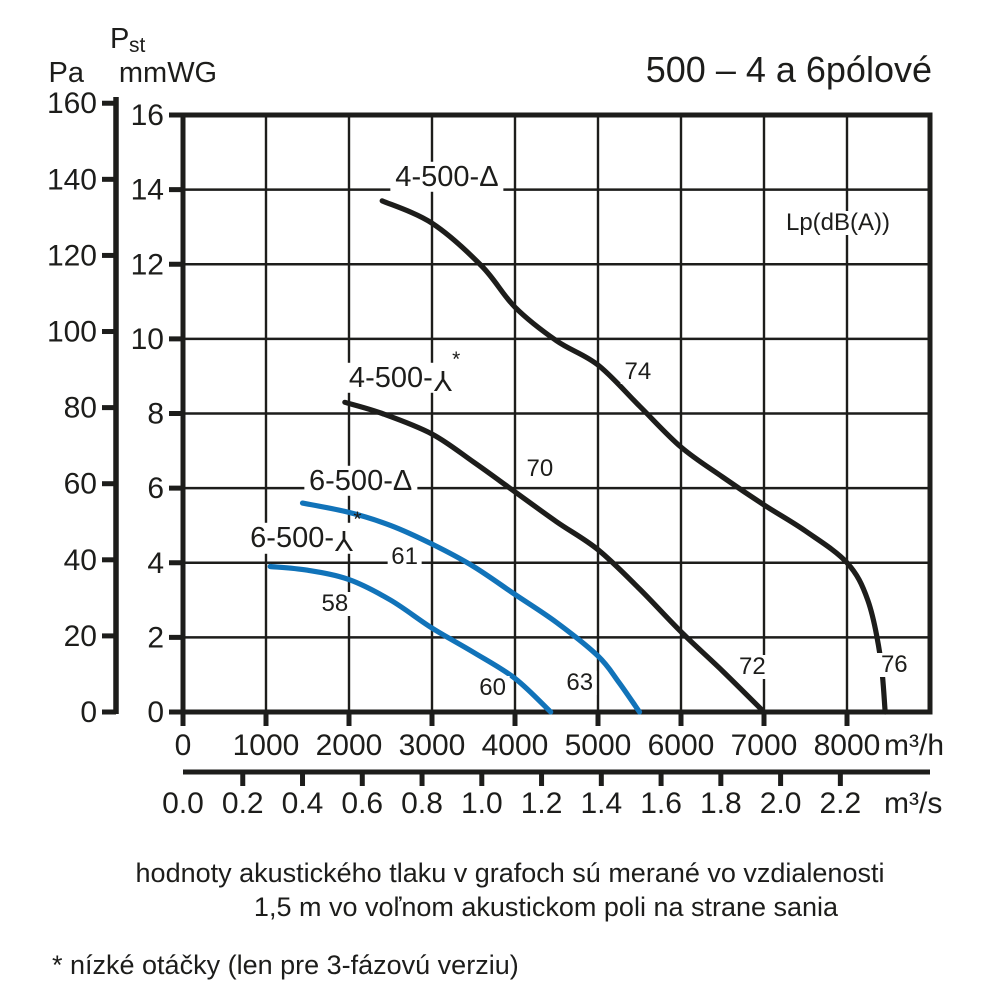 This screenshot has width=1000, height=1000. Describe the element at coordinates (137, 45) in the screenshot. I see `pst-label-sub: st` at that location.